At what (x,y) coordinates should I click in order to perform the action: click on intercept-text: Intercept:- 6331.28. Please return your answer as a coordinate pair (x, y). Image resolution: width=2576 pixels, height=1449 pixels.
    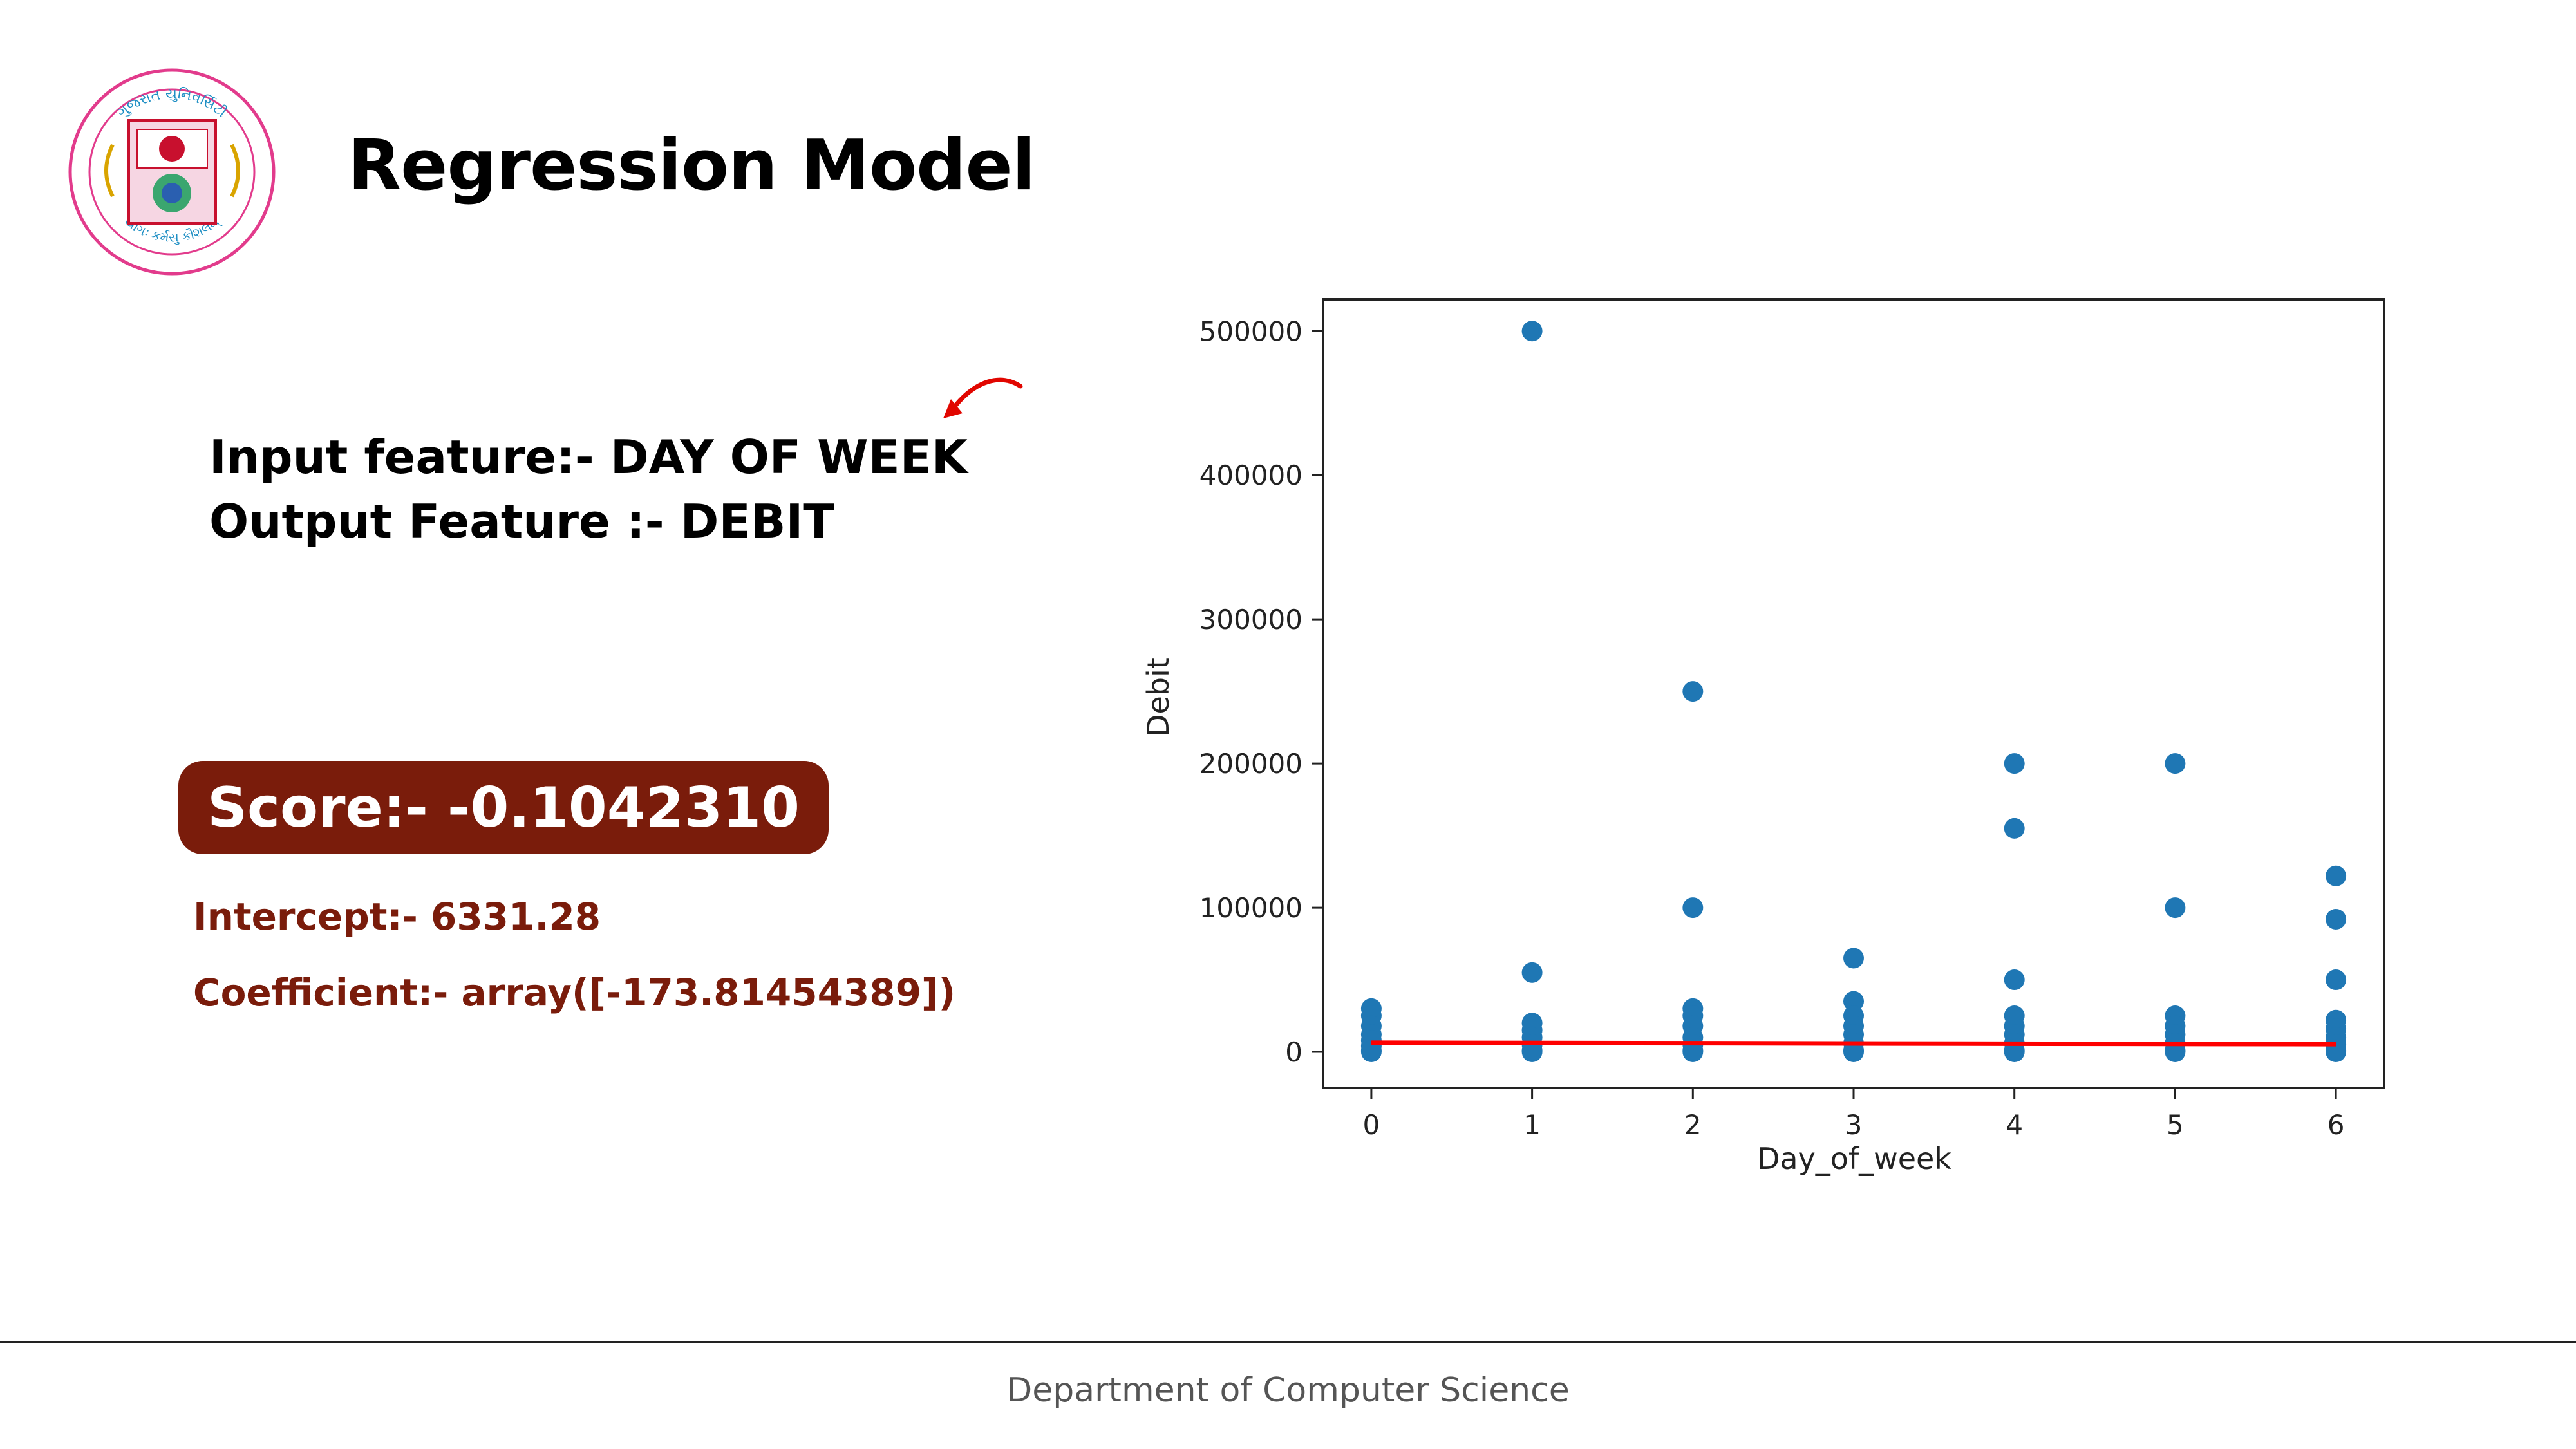
    Looking at the image, I should click on (397, 917).